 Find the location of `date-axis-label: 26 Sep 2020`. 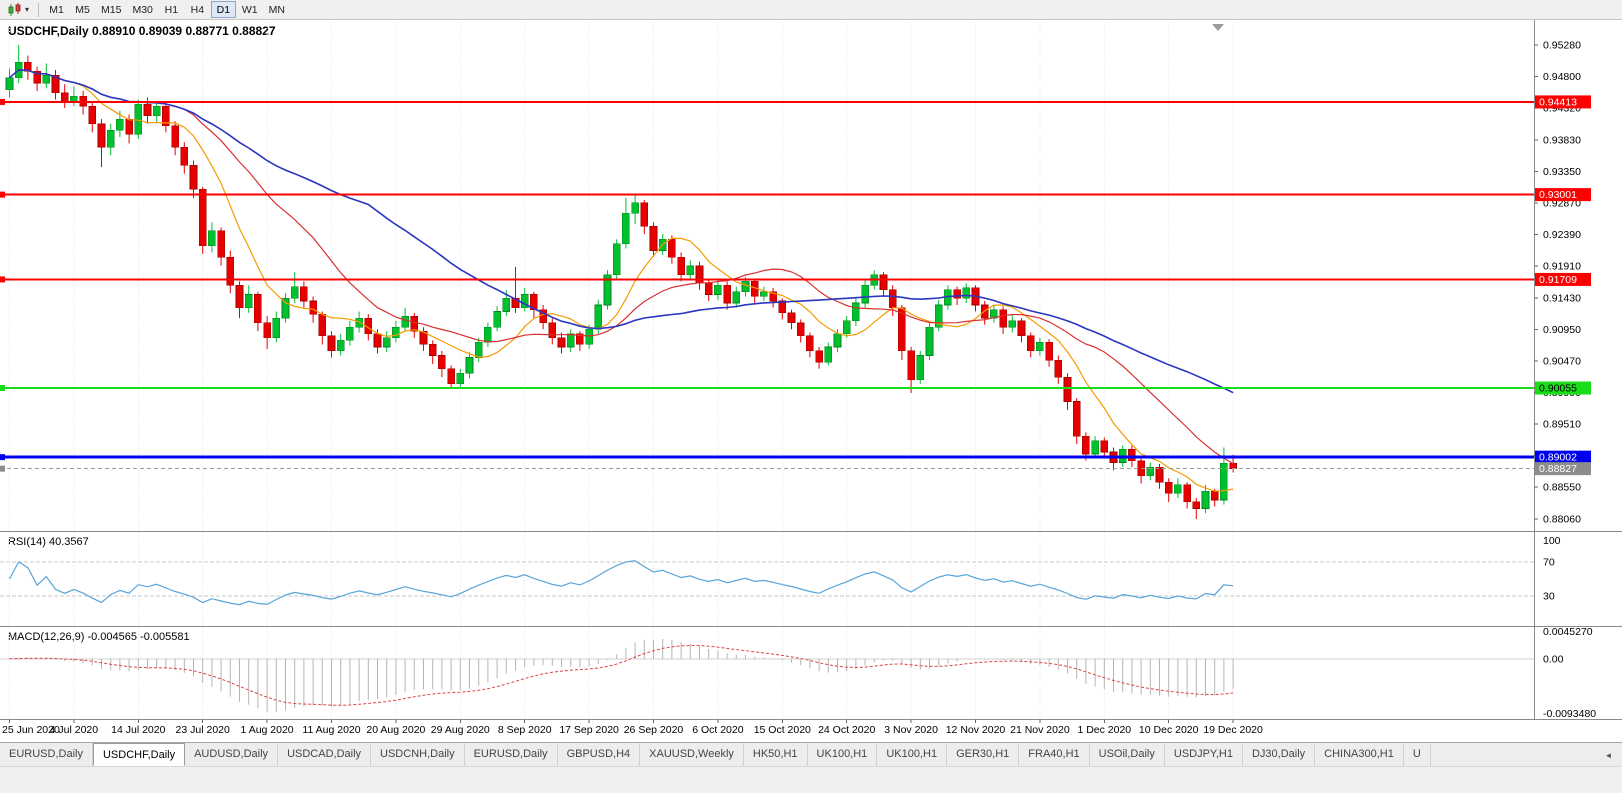

date-axis-label: 26 Sep 2020 is located at coordinates (654, 730).